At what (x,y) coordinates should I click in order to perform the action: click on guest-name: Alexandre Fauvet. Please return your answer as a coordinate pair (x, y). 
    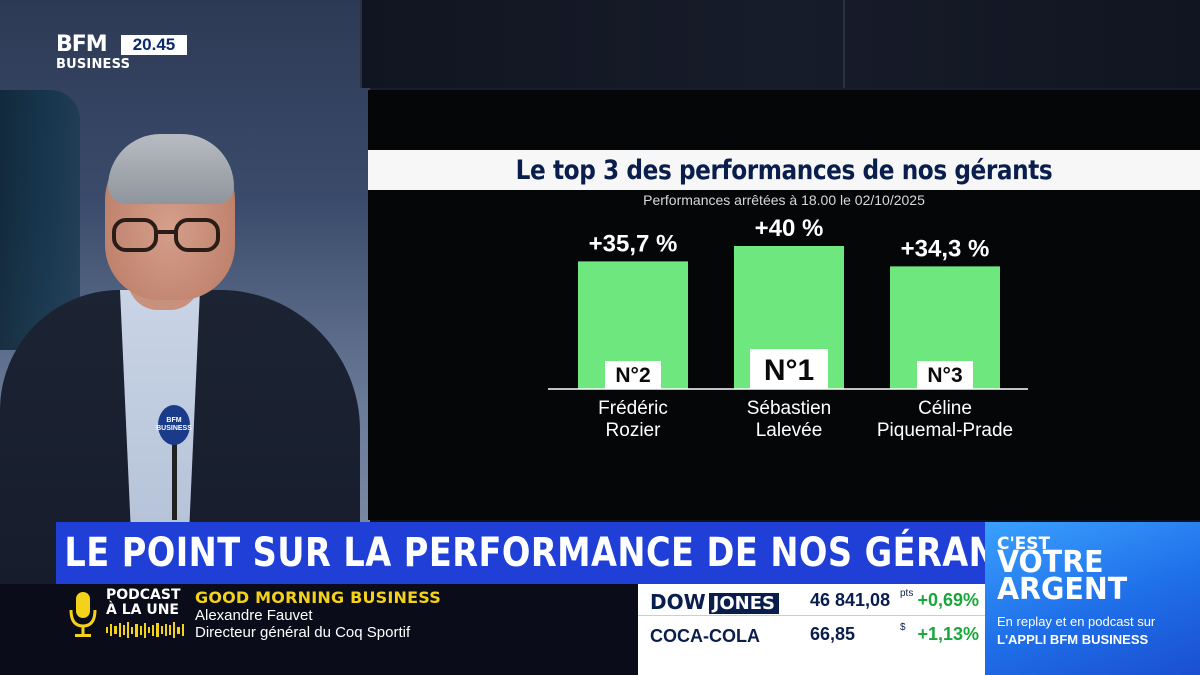
    Looking at the image, I should click on (254, 615).